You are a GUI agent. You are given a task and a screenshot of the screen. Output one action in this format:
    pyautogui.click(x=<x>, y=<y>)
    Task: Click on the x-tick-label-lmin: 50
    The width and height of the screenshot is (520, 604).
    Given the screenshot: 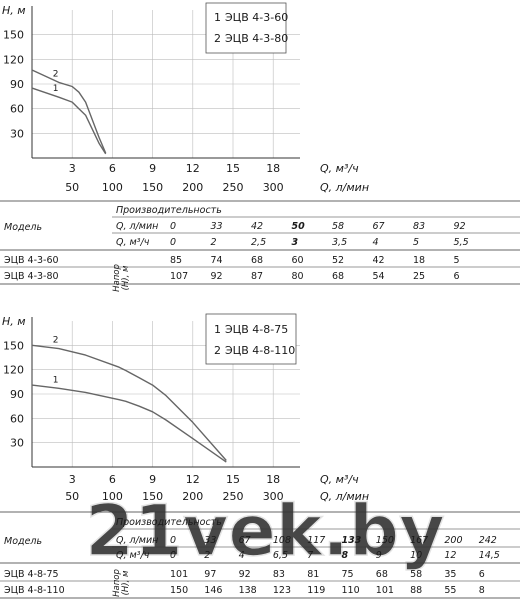 What is the action you would take?
    pyautogui.click(x=72, y=187)
    